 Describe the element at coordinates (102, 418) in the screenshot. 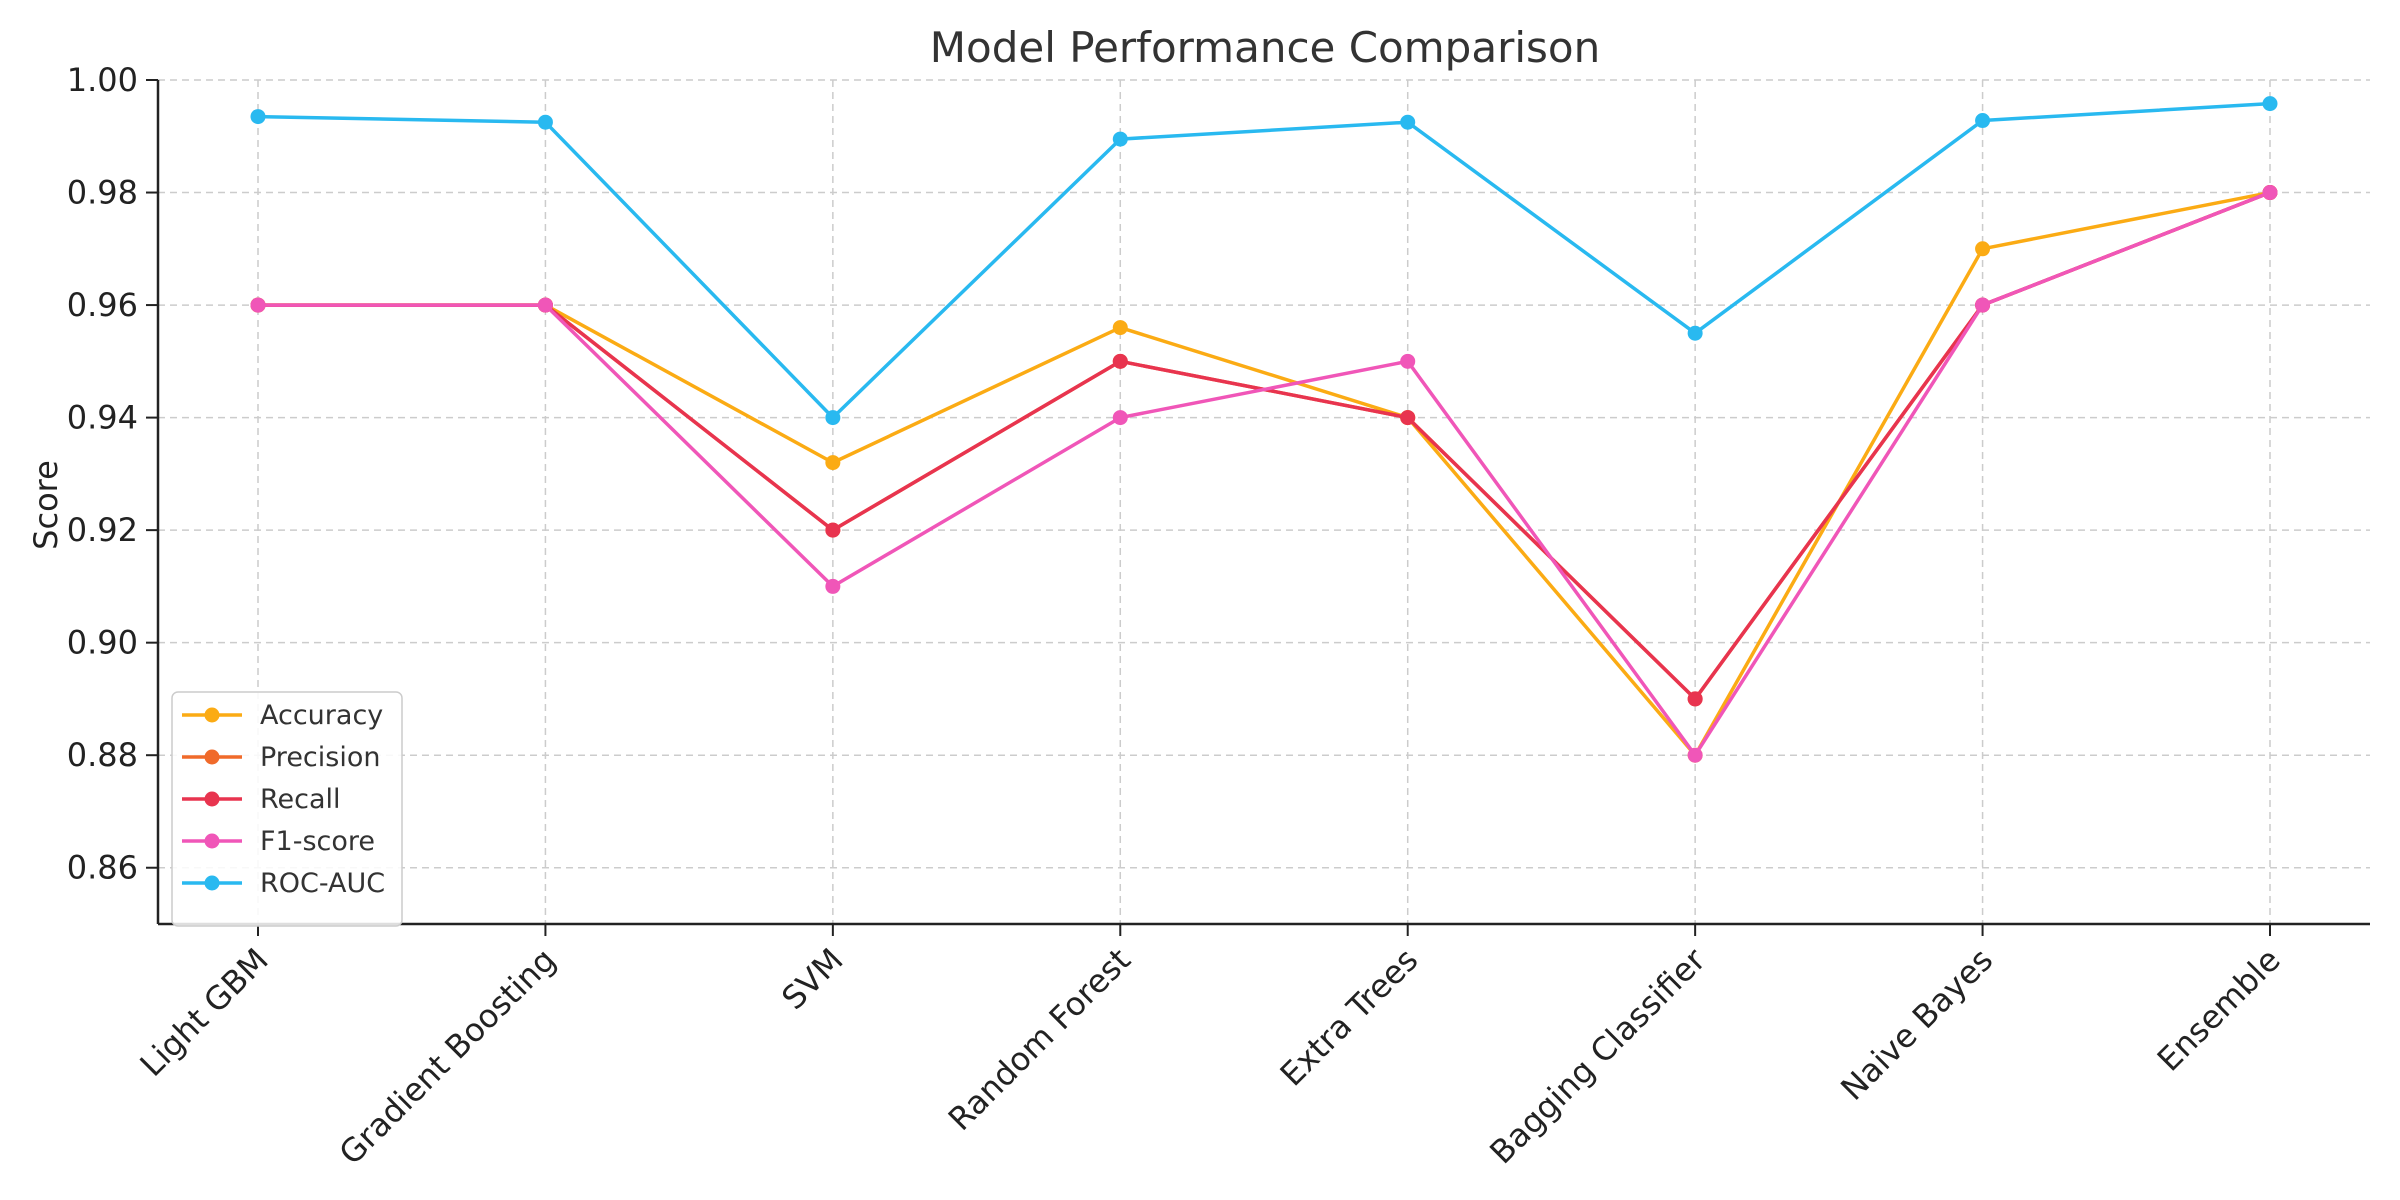

I see `y-tick-label: 0.94` at that location.